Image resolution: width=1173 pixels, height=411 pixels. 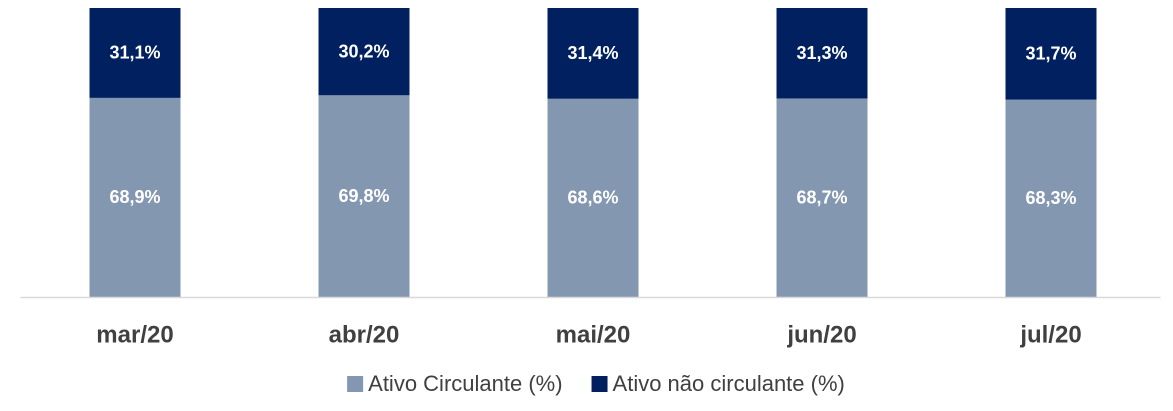 I want to click on data-label: 68,7%, so click(x=821, y=197).